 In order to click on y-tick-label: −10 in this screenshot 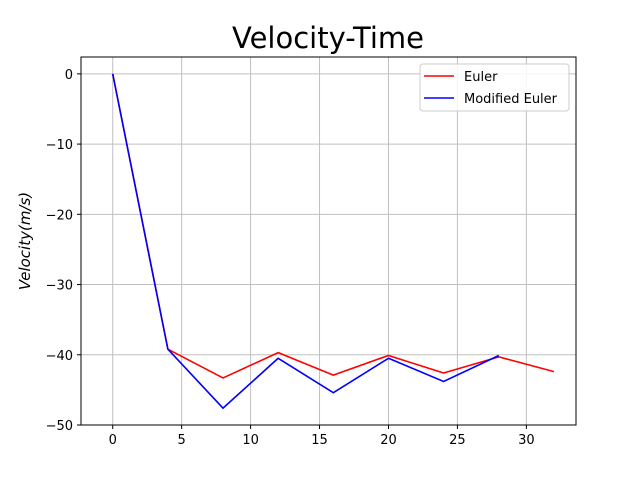, I will do `click(59, 145)`.